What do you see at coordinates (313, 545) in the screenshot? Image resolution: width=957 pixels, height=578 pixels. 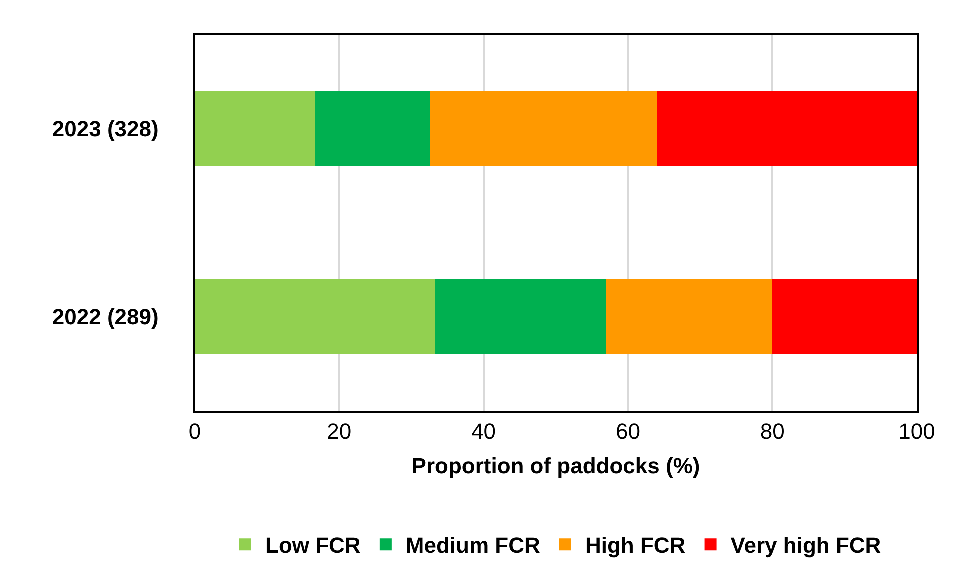 I see `legend-label: Low FCR` at bounding box center [313, 545].